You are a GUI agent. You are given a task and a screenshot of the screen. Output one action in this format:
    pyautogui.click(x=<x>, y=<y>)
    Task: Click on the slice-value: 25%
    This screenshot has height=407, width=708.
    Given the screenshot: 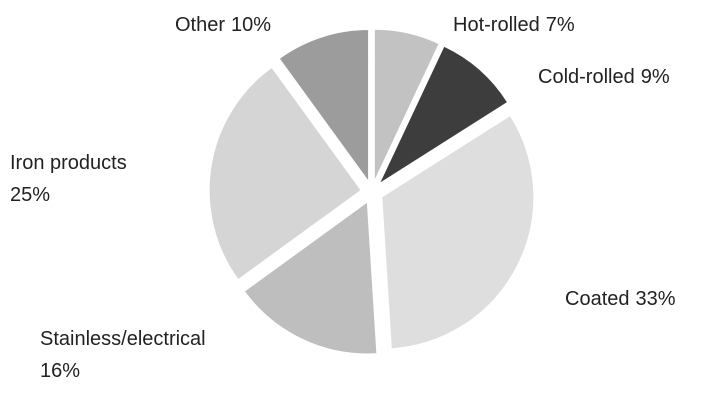 What is the action you would take?
    pyautogui.click(x=30, y=195)
    